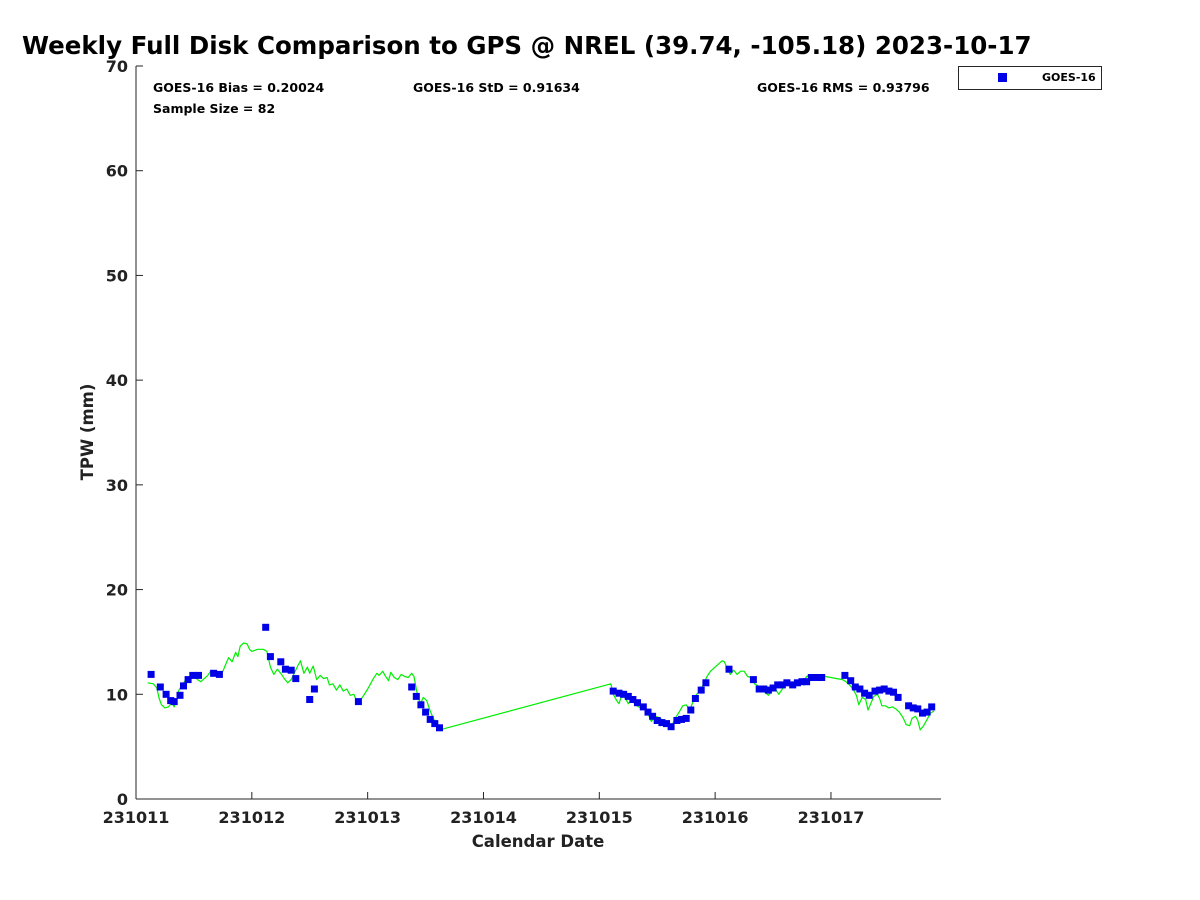 The width and height of the screenshot is (1200, 900). I want to click on legend-marker-goes16, so click(1002, 77).